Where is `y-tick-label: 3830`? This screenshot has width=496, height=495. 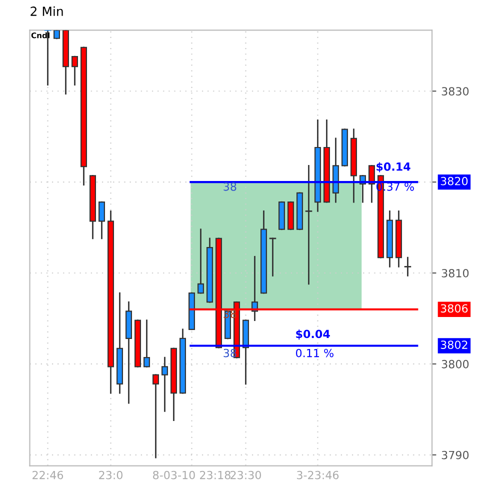 y-tick-label: 3830 is located at coordinates (455, 91).